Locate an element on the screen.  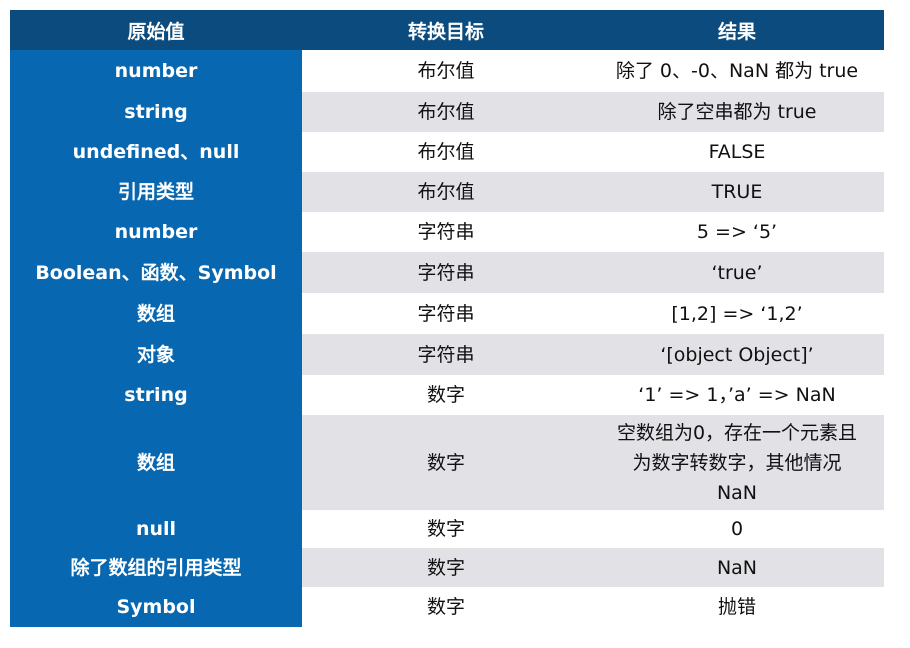
table-row: null 数字 0 is located at coordinates (447, 529).